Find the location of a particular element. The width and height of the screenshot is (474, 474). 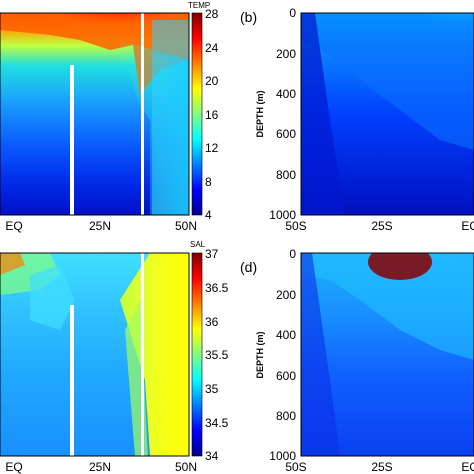

panel-b-ytick-200: 200 is located at coordinates (286, 54).